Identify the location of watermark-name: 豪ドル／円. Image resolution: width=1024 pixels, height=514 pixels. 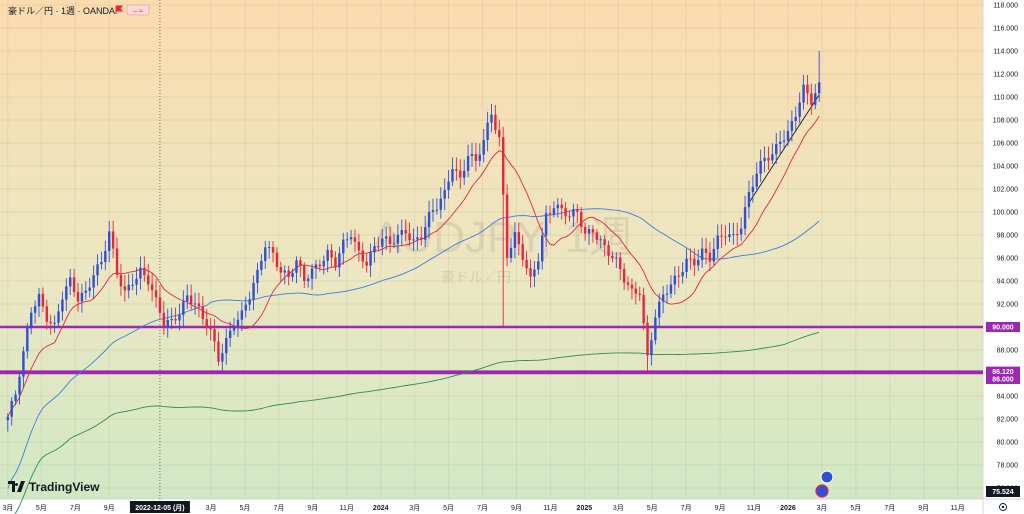
(476, 277).